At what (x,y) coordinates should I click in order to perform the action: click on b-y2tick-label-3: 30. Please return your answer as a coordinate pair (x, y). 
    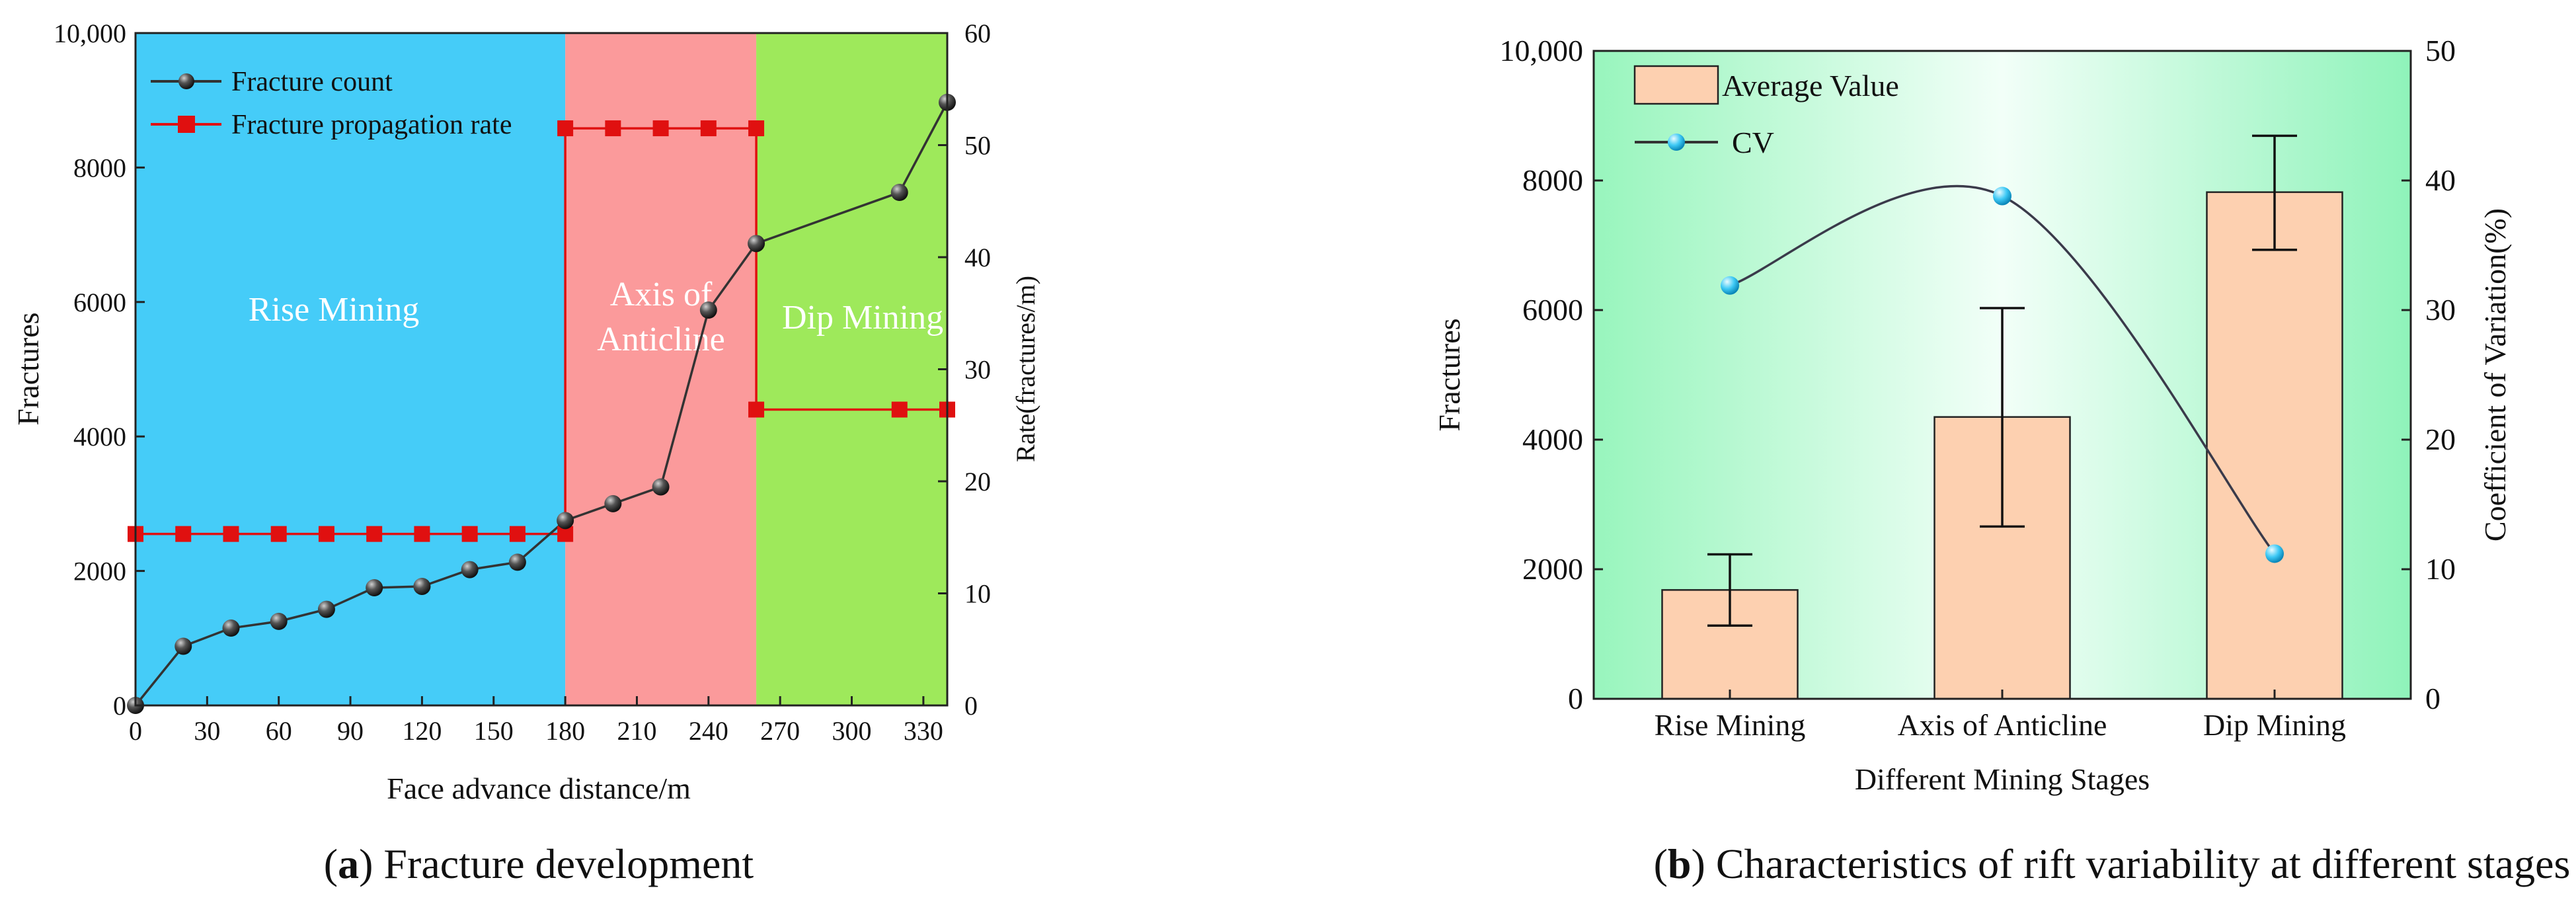
    Looking at the image, I should click on (2440, 310).